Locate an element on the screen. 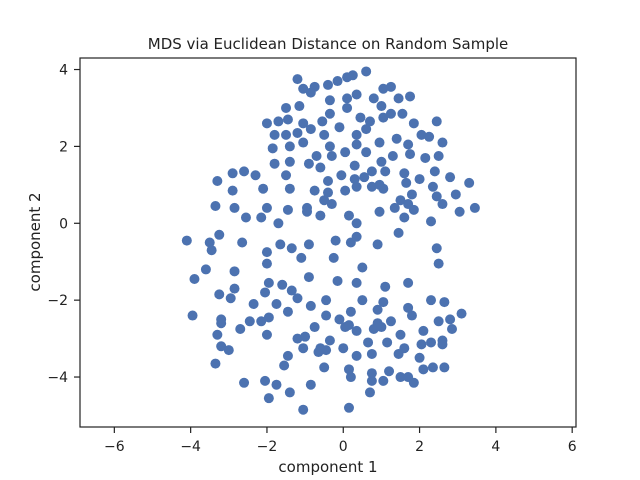 The height and width of the screenshot is (480, 640). x-tick-label: 4 is located at coordinates (495, 447).